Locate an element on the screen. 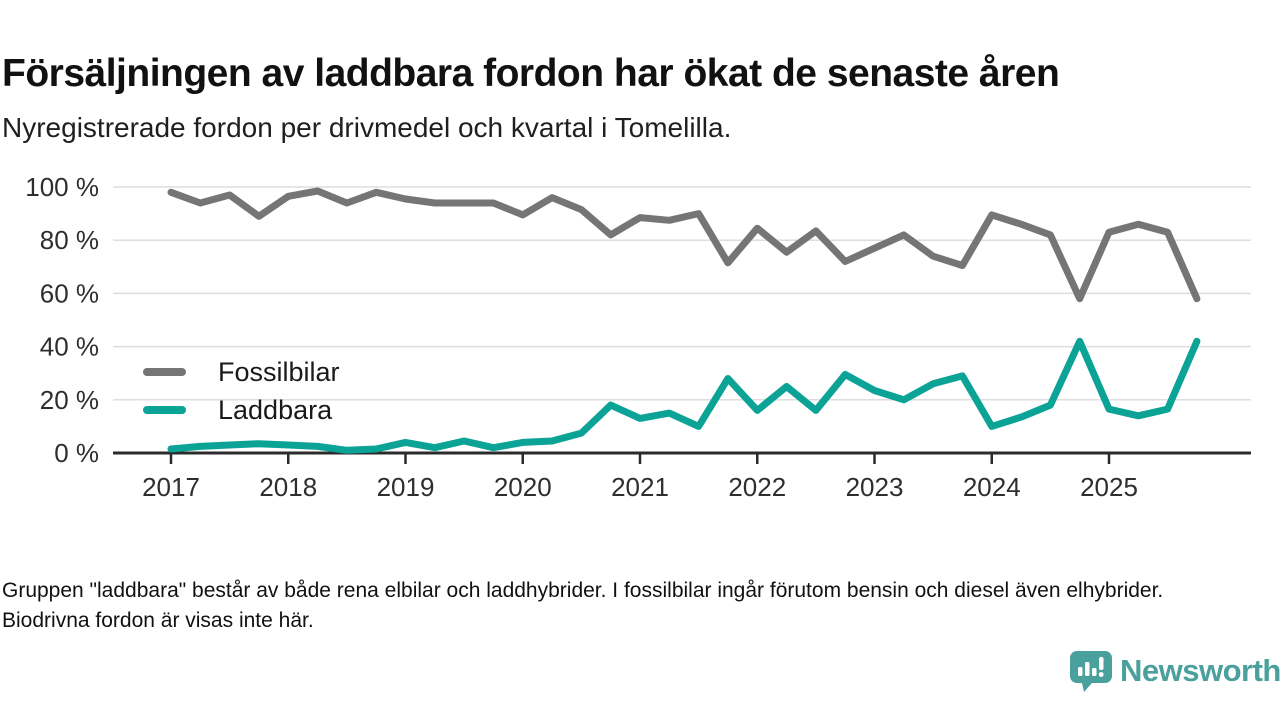 Image resolution: width=1280 pixels, height=720 pixels. y-tick-label: 40 % is located at coordinates (69, 347).